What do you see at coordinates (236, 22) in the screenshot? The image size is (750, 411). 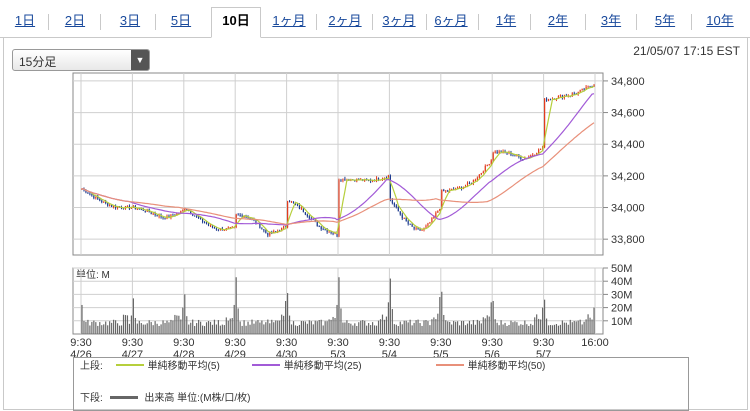 I see `tab-10日: 10日` at bounding box center [236, 22].